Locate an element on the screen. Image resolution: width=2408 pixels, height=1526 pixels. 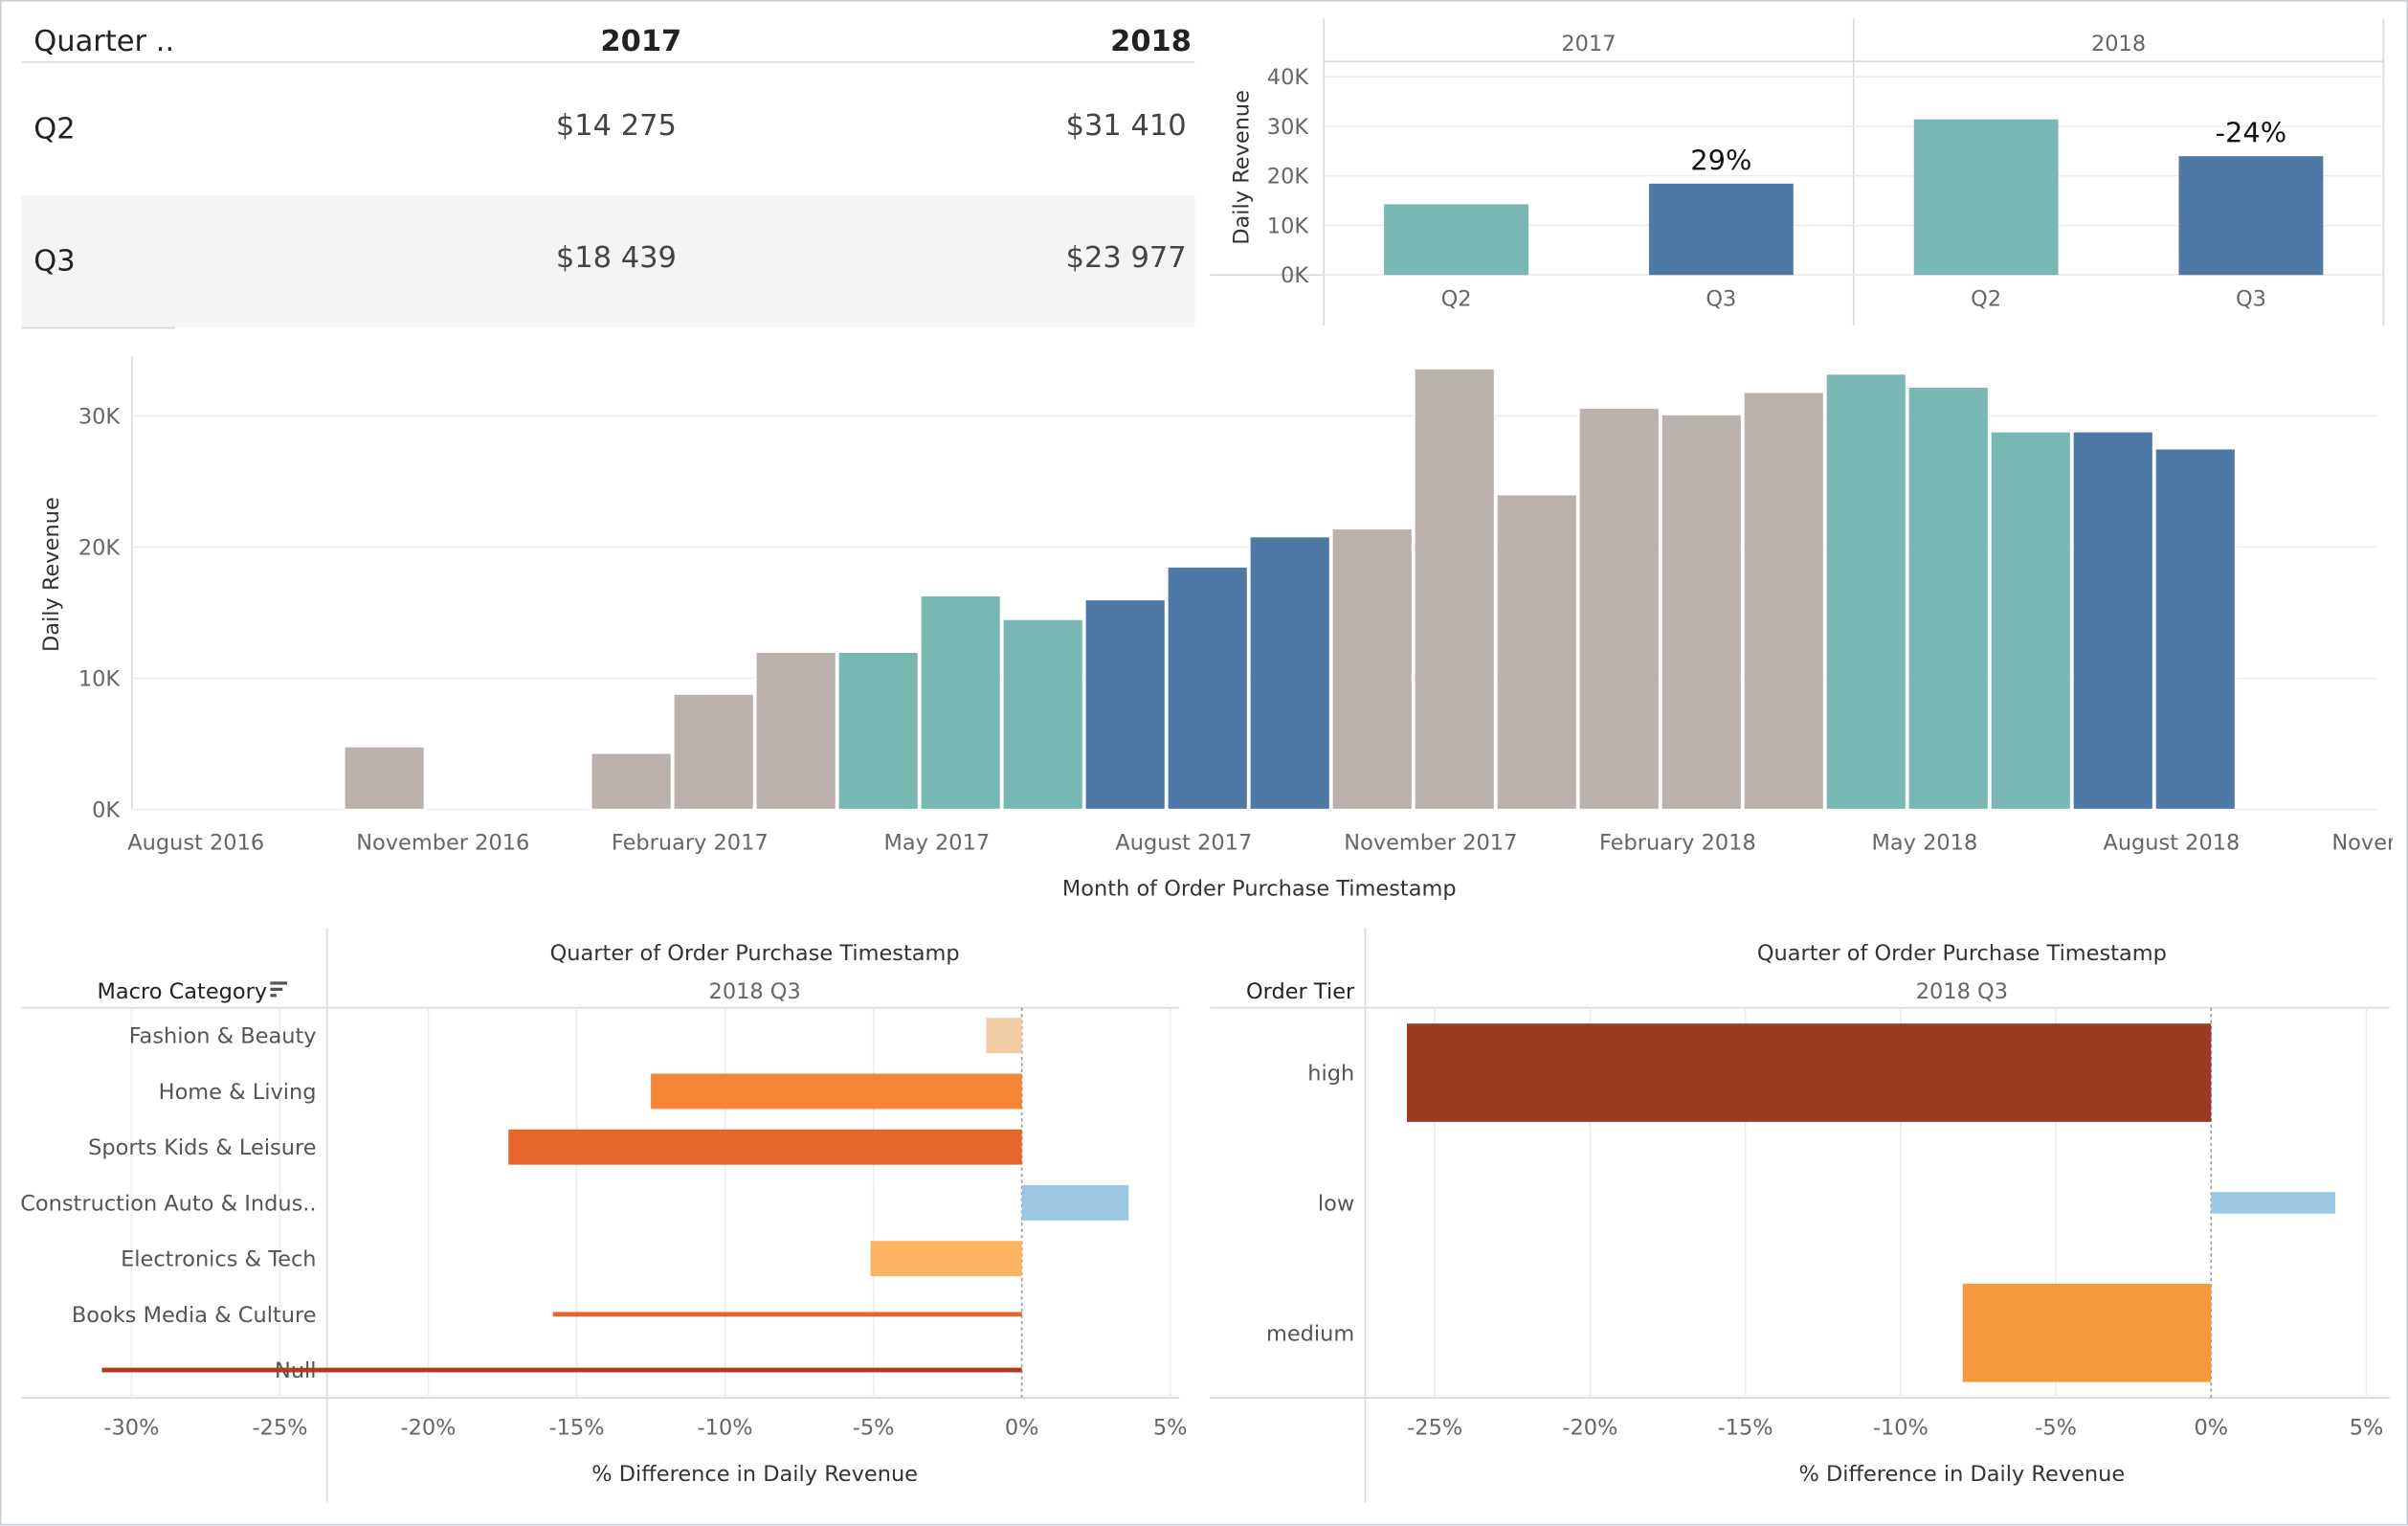
row-header: Order Tier is located at coordinates (1301, 991).